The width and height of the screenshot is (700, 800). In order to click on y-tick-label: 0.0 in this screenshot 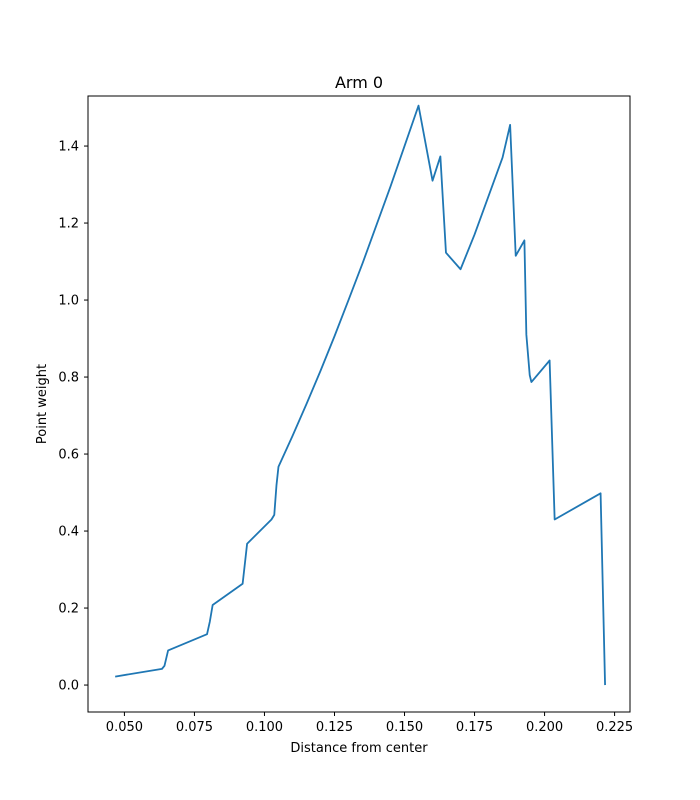, I will do `click(68, 686)`.